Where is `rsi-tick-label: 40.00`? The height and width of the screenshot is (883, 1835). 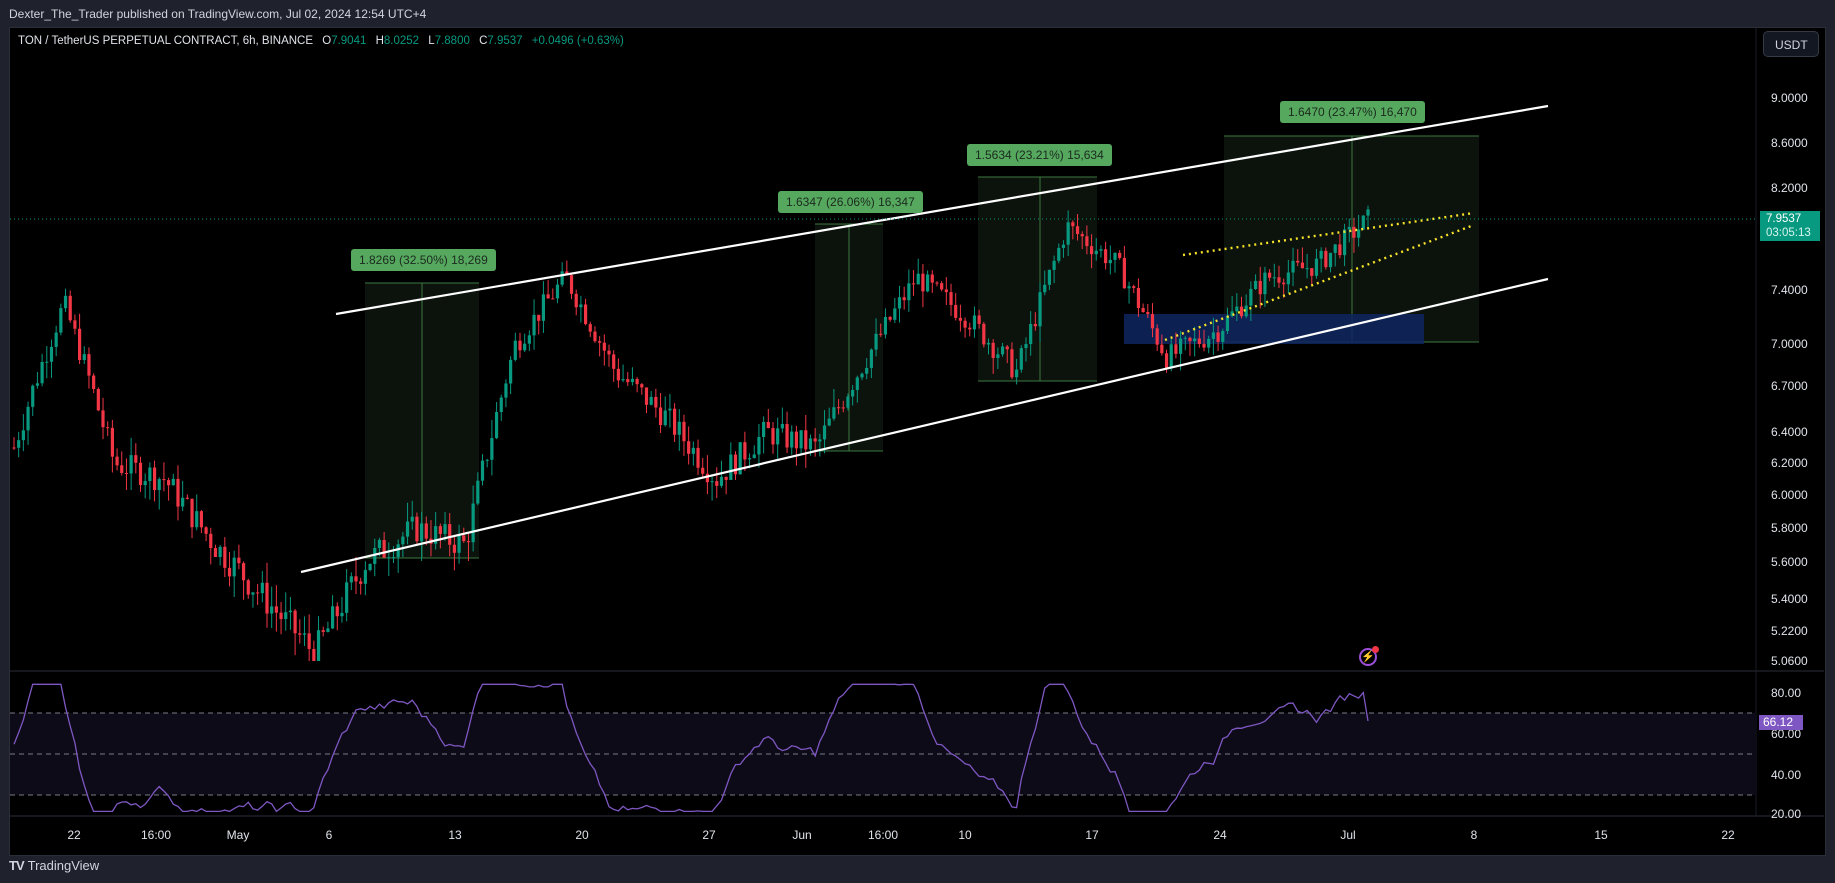
rsi-tick-label: 40.00 is located at coordinates (1786, 775).